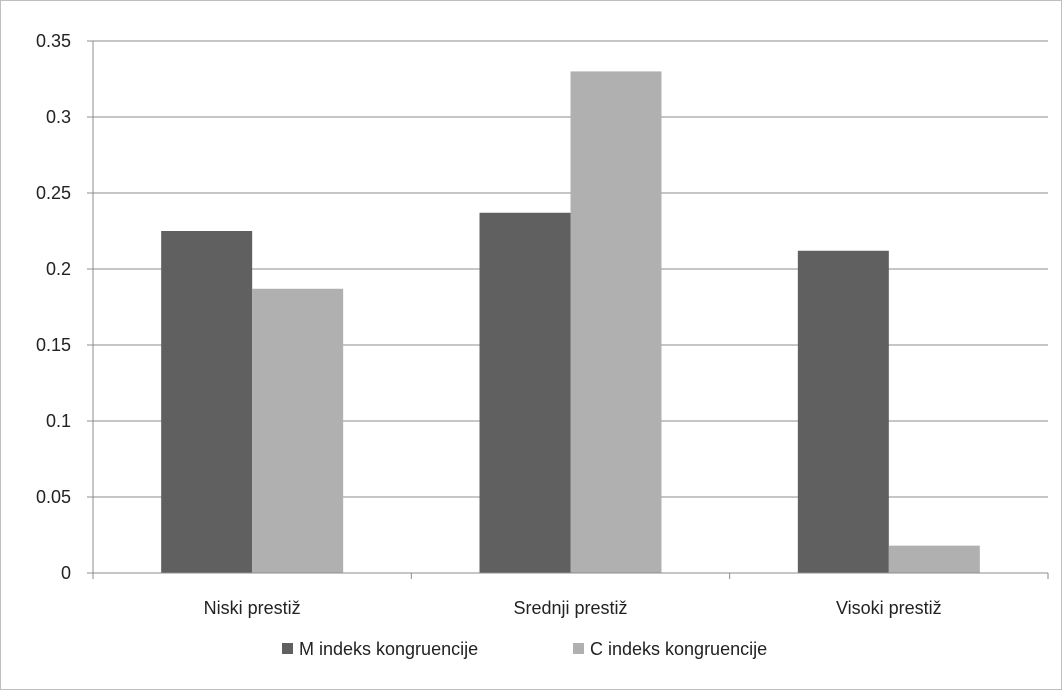 The width and height of the screenshot is (1062, 694). What do you see at coordinates (53, 41) in the screenshot?
I see `y-tick-label: 0.35` at bounding box center [53, 41].